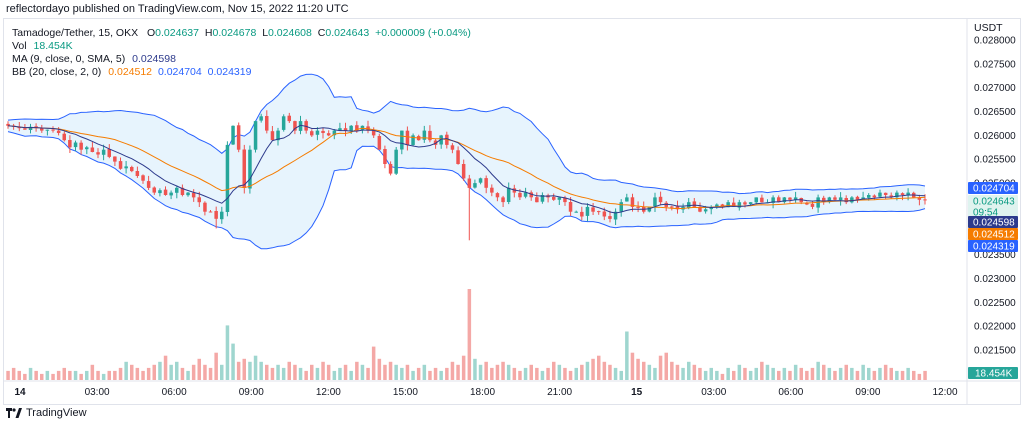 This screenshot has height=425, width=1024. What do you see at coordinates (995, 88) in the screenshot?
I see `price-tick-label: 0.027000` at bounding box center [995, 88].